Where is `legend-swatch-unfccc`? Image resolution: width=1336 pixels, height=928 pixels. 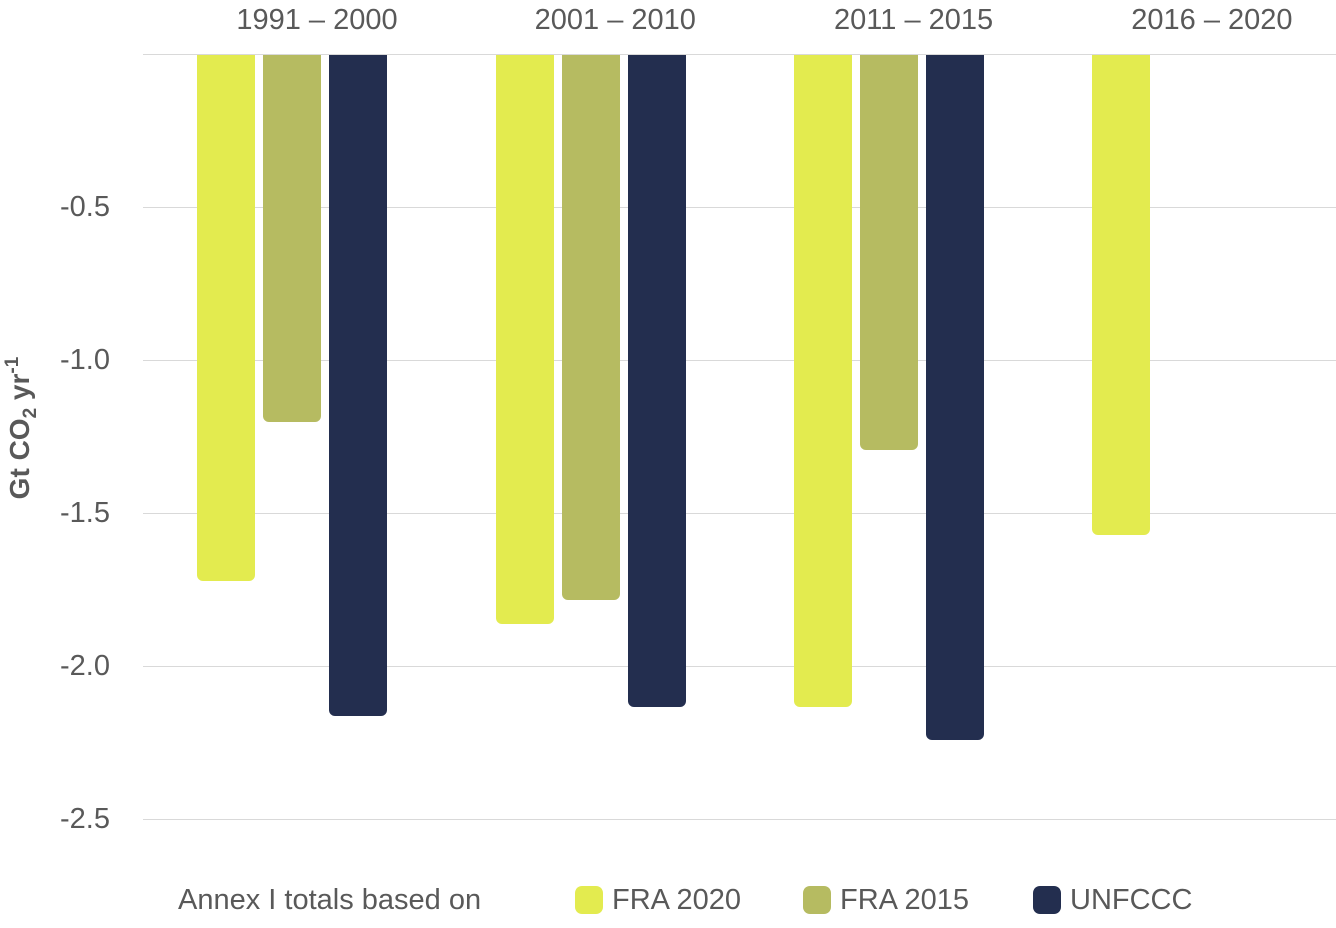
legend-swatch-unfccc is located at coordinates (1047, 900).